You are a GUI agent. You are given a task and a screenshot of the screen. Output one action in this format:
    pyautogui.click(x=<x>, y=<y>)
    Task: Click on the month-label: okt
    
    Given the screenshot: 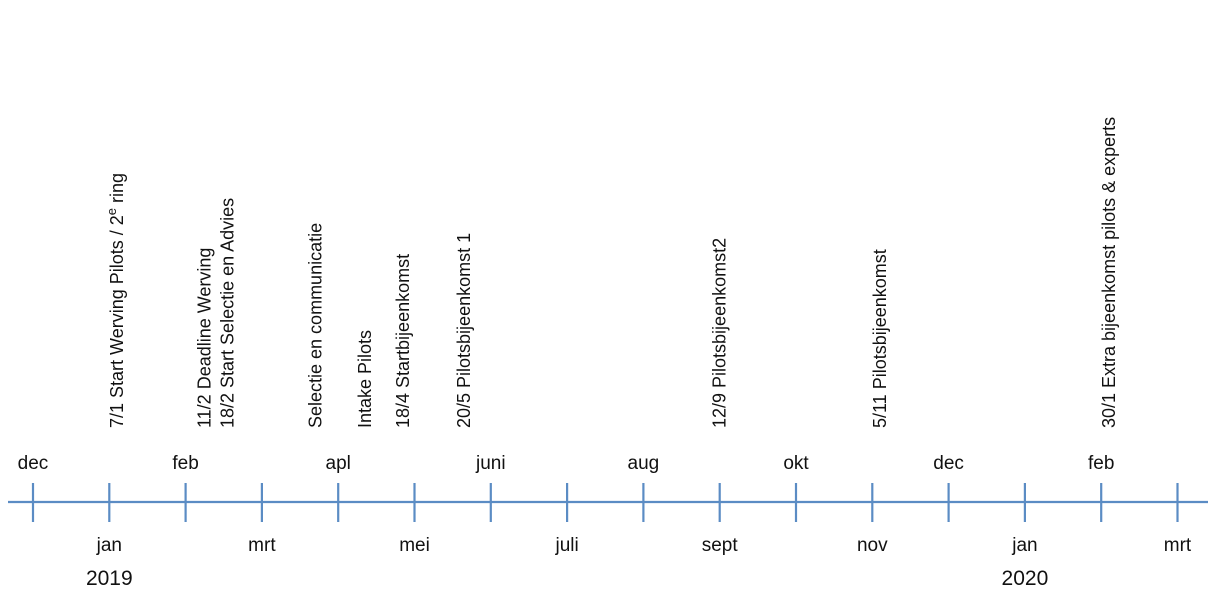 What is the action you would take?
    pyautogui.click(x=796, y=463)
    